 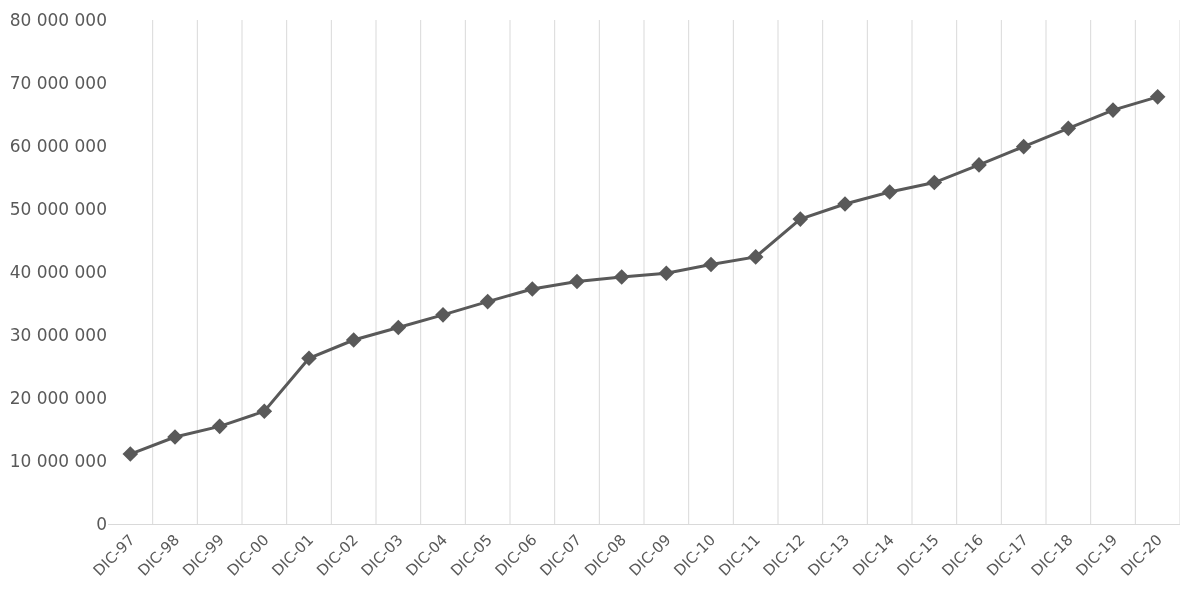 I want to click on y-tick-label: 0, so click(x=101, y=523).